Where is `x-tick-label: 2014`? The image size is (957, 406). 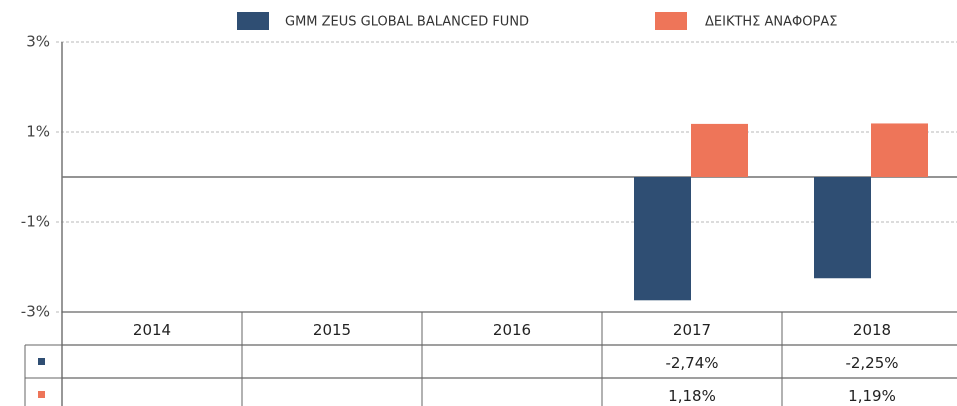 x-tick-label: 2014 is located at coordinates (152, 330).